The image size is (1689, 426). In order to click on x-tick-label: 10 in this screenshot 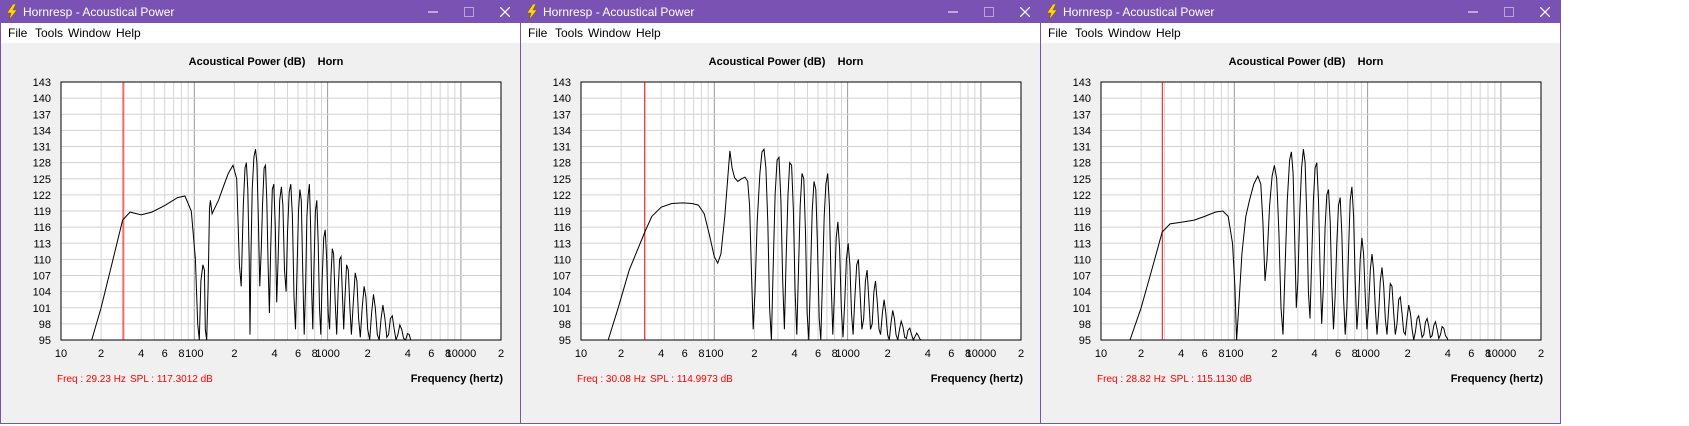, I will do `click(581, 354)`.